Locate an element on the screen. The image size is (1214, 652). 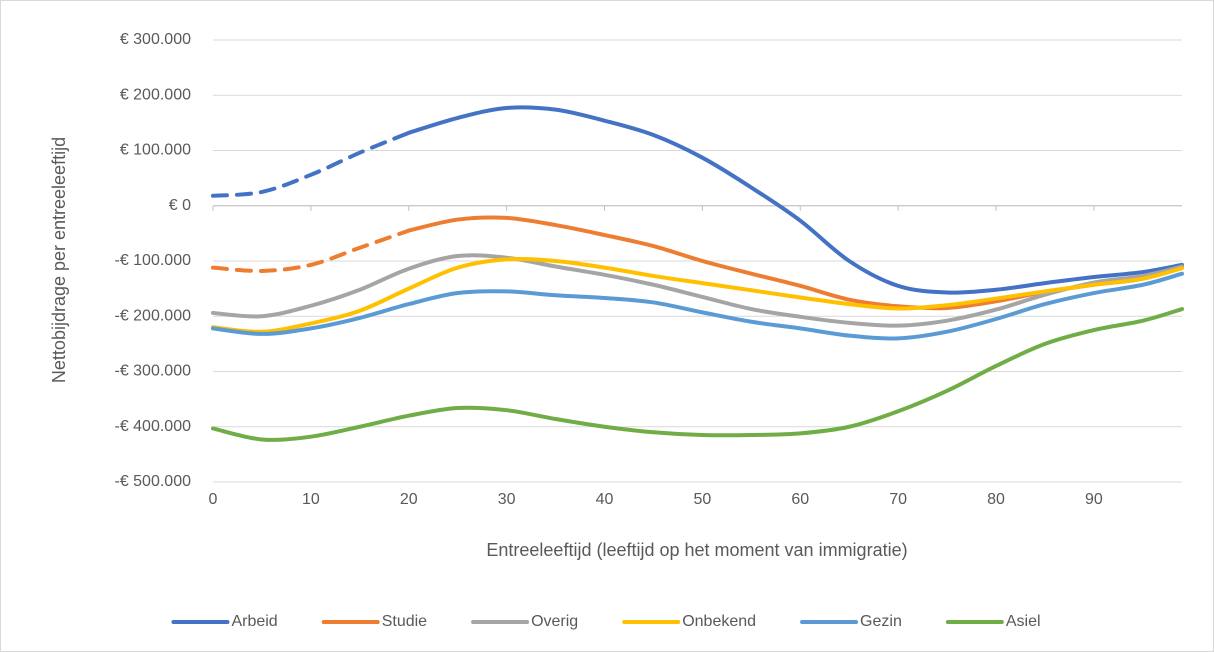
x-tick-label: 60 is located at coordinates (800, 499).